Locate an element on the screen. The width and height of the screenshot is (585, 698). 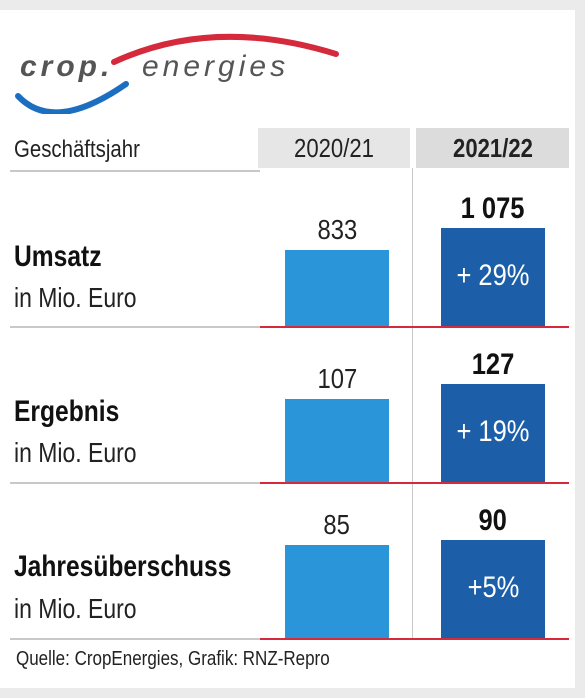
fiscal-year-label: Geschäftsjahr is located at coordinates (77, 149).